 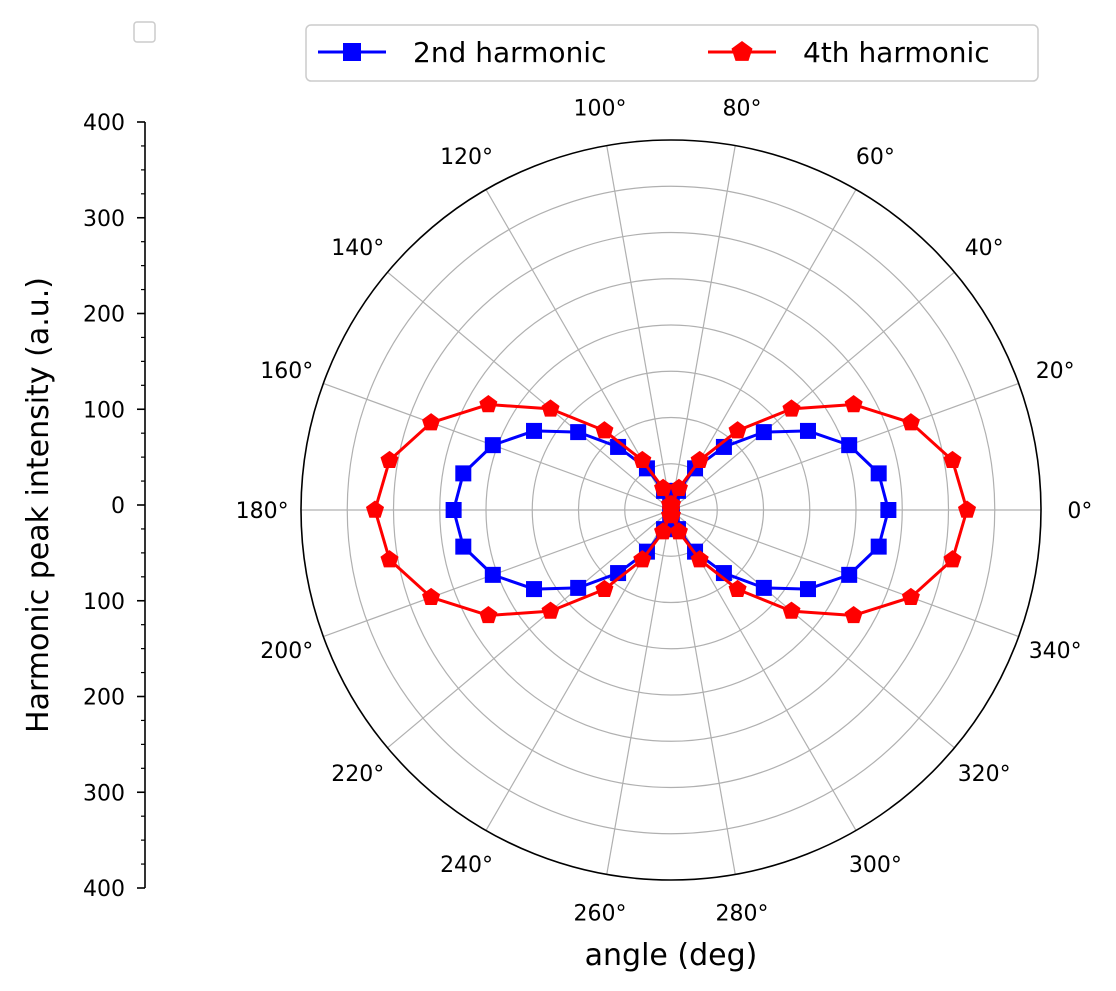 What do you see at coordinates (875, 865) in the screenshot?
I see `angle-tick-label: 300°` at bounding box center [875, 865].